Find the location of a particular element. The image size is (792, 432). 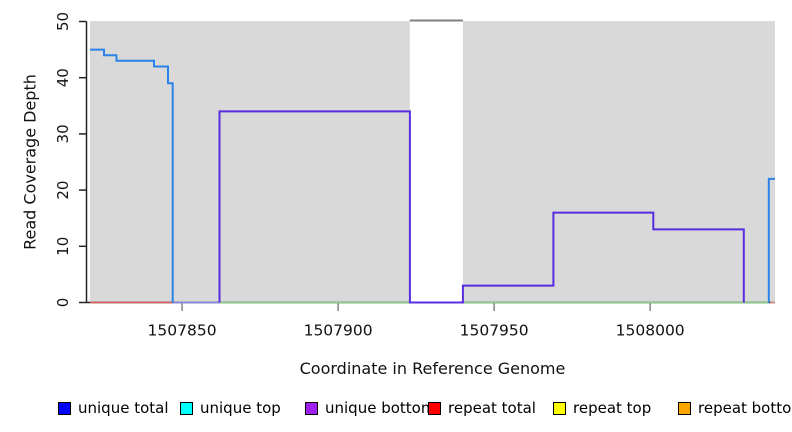

legend-item-unique-bottom: unique bottom is located at coordinates (370, 408).